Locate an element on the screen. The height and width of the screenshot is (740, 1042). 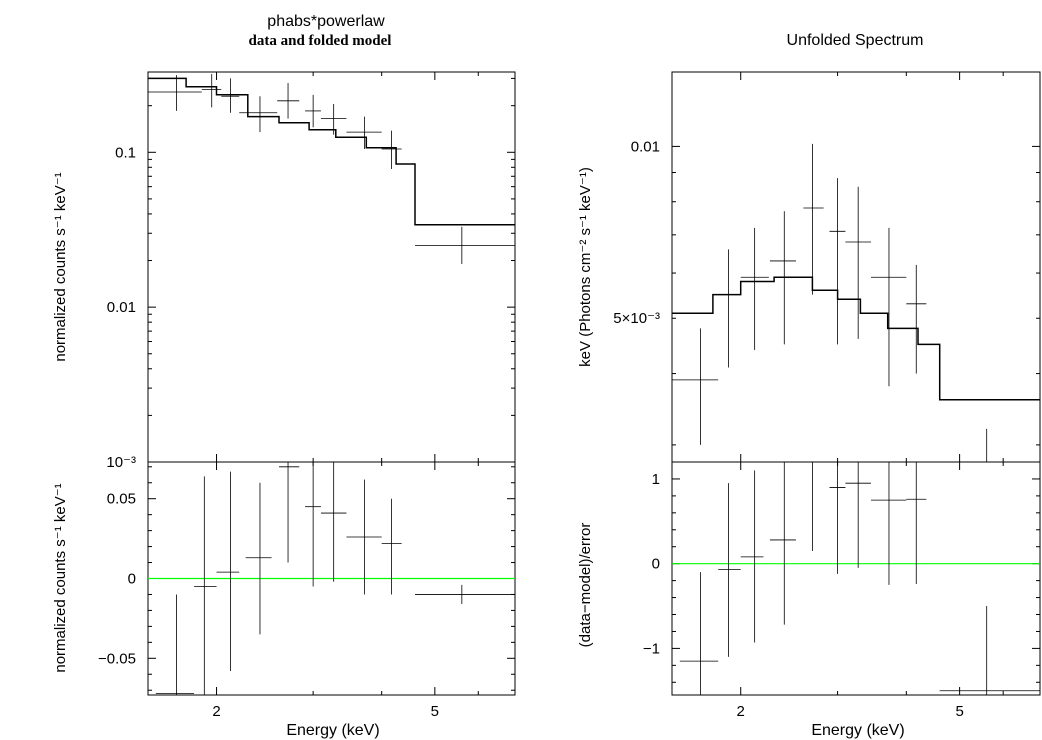
right-bottom-panel: 1 0 −1 2 5 is located at coordinates (842, 590).